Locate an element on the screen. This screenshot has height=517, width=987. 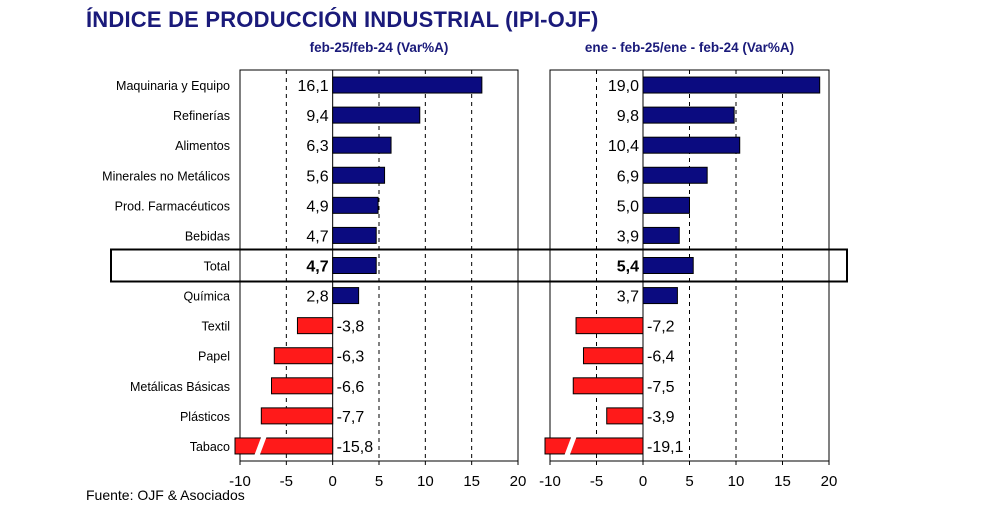
category-label: Minerales no Metálicos is located at coordinates (166, 176).